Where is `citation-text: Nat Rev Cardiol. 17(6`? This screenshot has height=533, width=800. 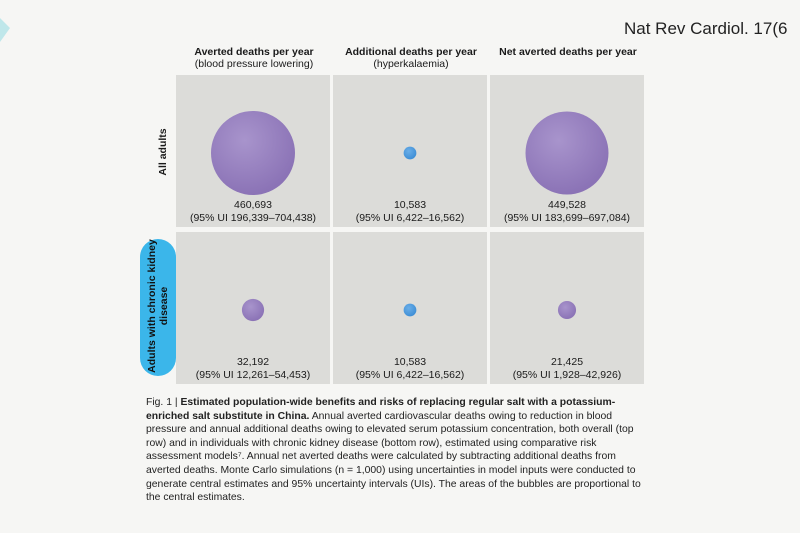 citation-text: Nat Rev Cardiol. 17(6 is located at coordinates (706, 28).